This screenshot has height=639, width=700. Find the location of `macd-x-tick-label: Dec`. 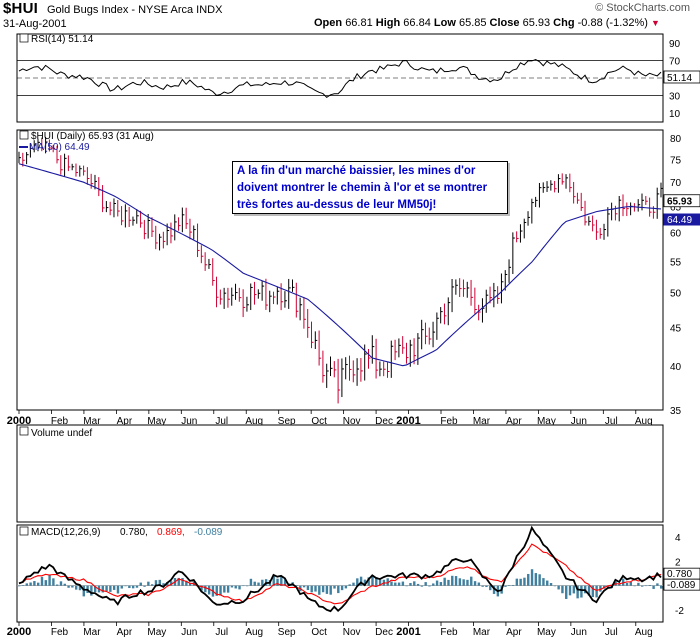

macd-x-tick-label: Dec is located at coordinates (384, 632).